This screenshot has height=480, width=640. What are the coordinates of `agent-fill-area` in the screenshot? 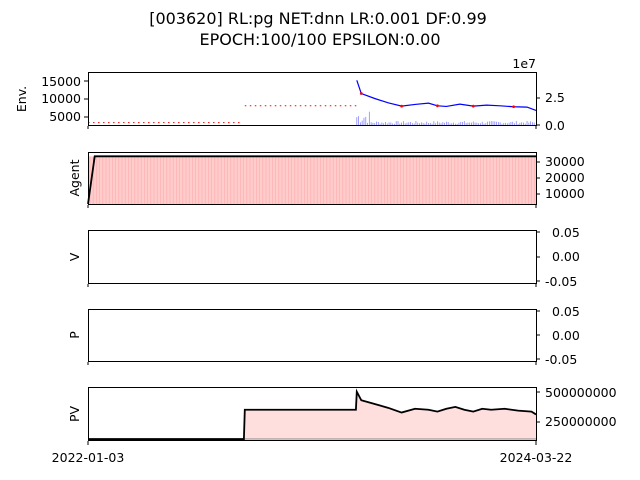 It's located at (312, 180).